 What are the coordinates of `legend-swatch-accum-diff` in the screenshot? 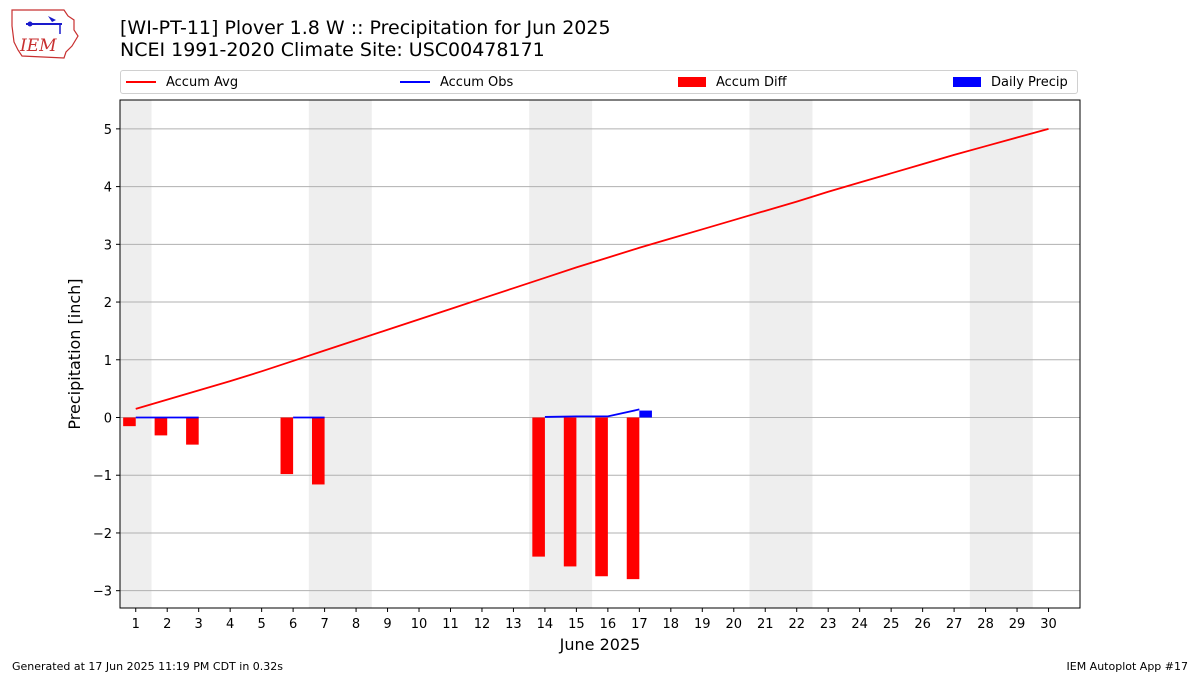 It's located at (692, 82).